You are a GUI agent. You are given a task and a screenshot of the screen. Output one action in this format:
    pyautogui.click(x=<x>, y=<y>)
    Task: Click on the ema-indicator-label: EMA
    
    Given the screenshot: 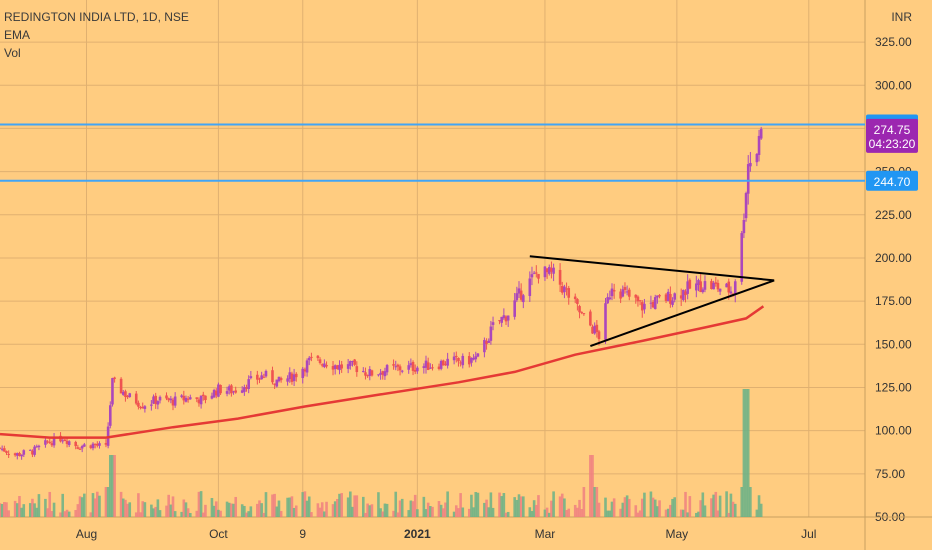 What is the action you would take?
    pyautogui.click(x=17, y=35)
    